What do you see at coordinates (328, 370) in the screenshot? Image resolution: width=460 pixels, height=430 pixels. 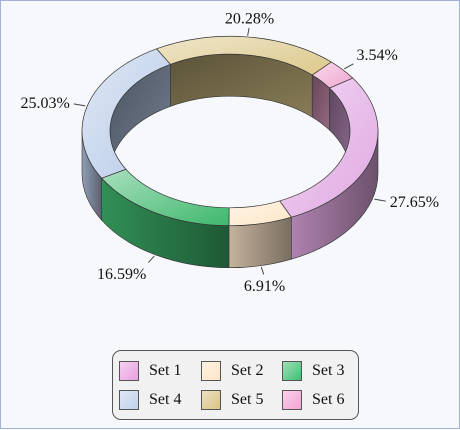 I see `legend-label-set-3: Set 3` at bounding box center [328, 370].